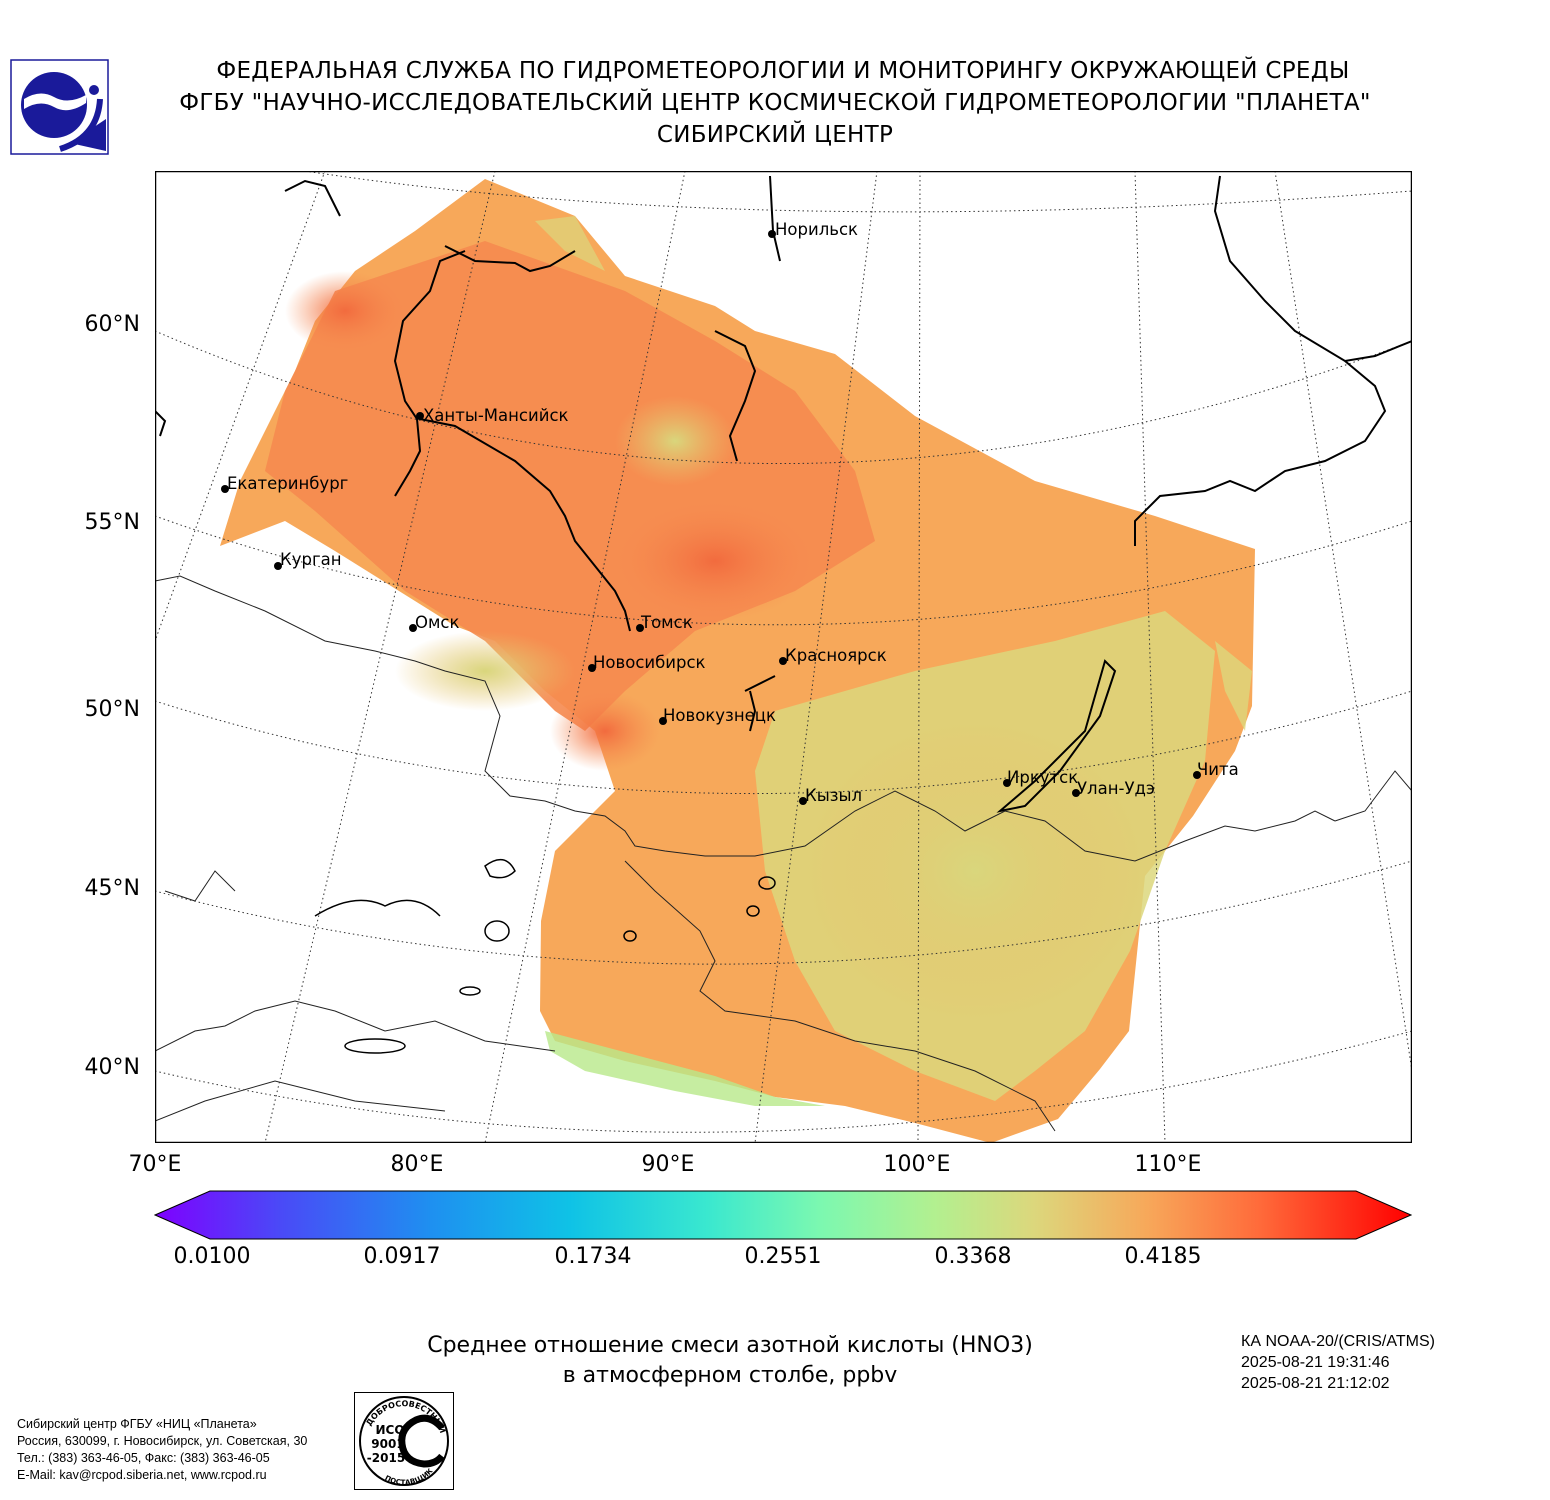 The width and height of the screenshot is (1550, 1500). I want to click on city-label-nkz: Новокузнецк, so click(719, 715).